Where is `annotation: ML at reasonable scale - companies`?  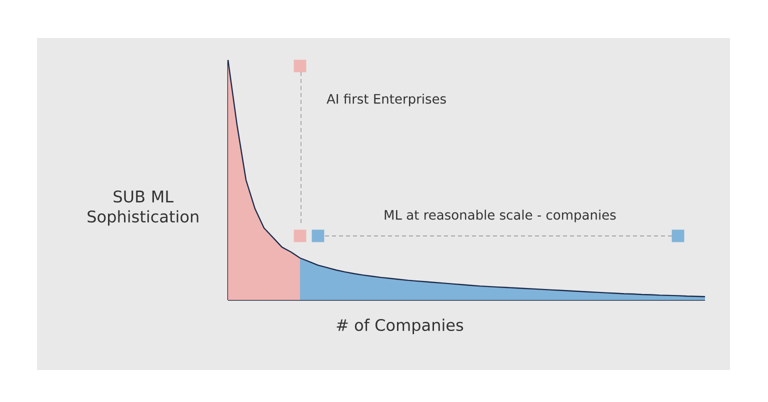 annotation: ML at reasonable scale - companies is located at coordinates (500, 216).